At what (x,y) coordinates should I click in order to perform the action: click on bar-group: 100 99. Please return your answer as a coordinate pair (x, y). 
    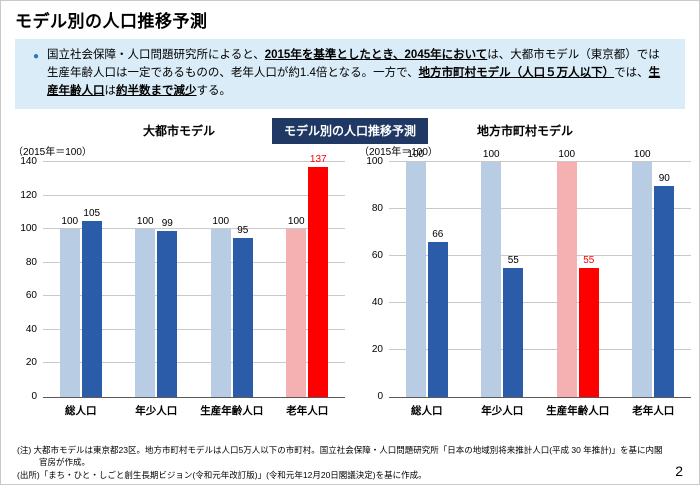
    Looking at the image, I should click on (156, 306).